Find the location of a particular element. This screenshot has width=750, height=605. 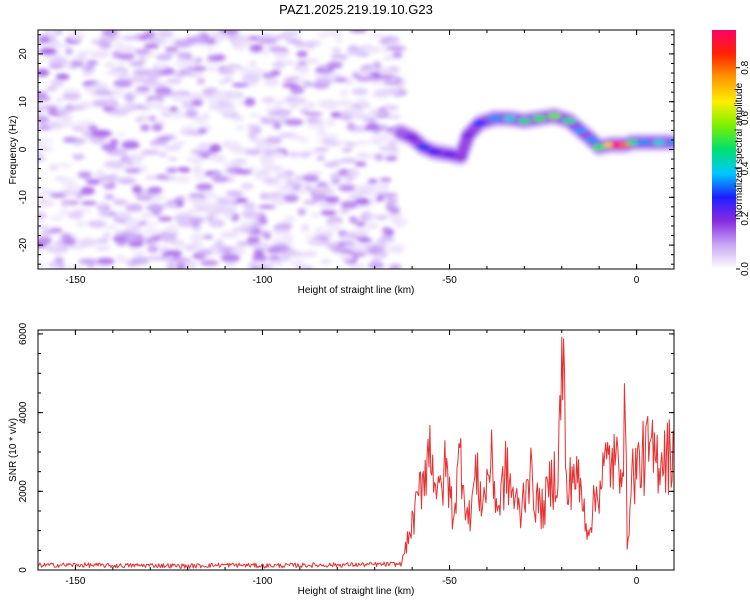

bottom-x-tick-label: -150 is located at coordinates (75, 581).